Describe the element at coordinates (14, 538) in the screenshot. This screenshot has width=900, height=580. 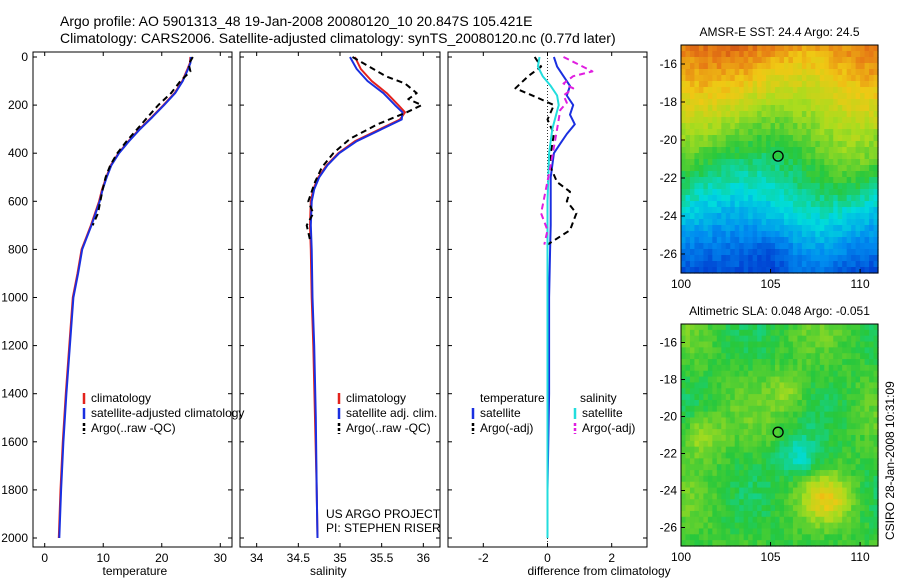
I see `depth-tick-label: 2000` at that location.